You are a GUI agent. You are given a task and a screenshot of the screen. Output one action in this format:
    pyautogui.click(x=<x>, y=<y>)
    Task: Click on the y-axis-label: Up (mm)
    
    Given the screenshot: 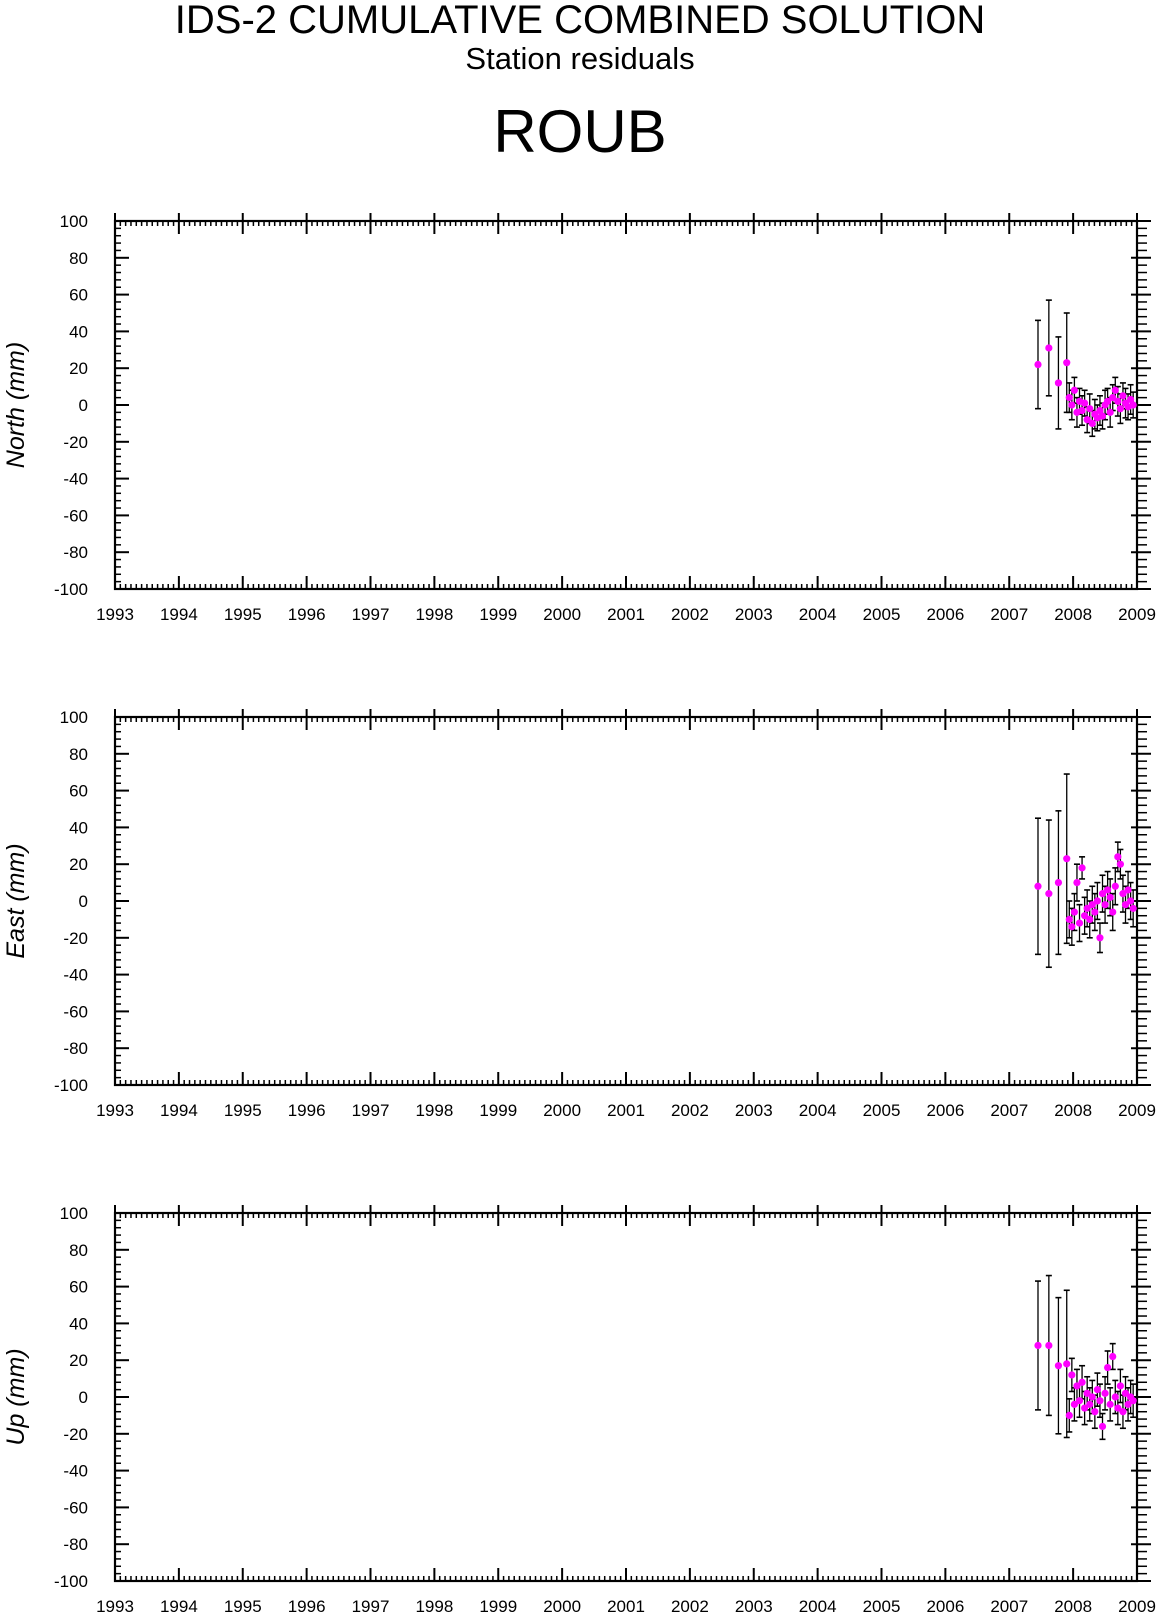 What is the action you would take?
    pyautogui.click(x=16, y=1396)
    